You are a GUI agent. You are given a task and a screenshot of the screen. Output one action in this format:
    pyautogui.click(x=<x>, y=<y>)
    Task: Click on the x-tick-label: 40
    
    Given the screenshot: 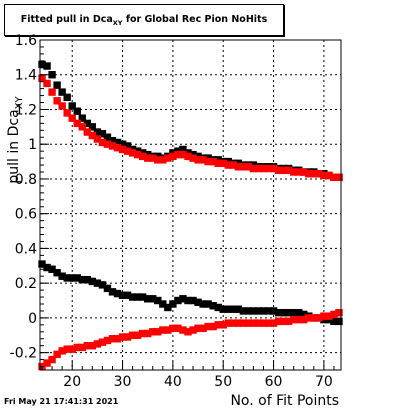 What is the action you would take?
    pyautogui.click(x=173, y=382)
    